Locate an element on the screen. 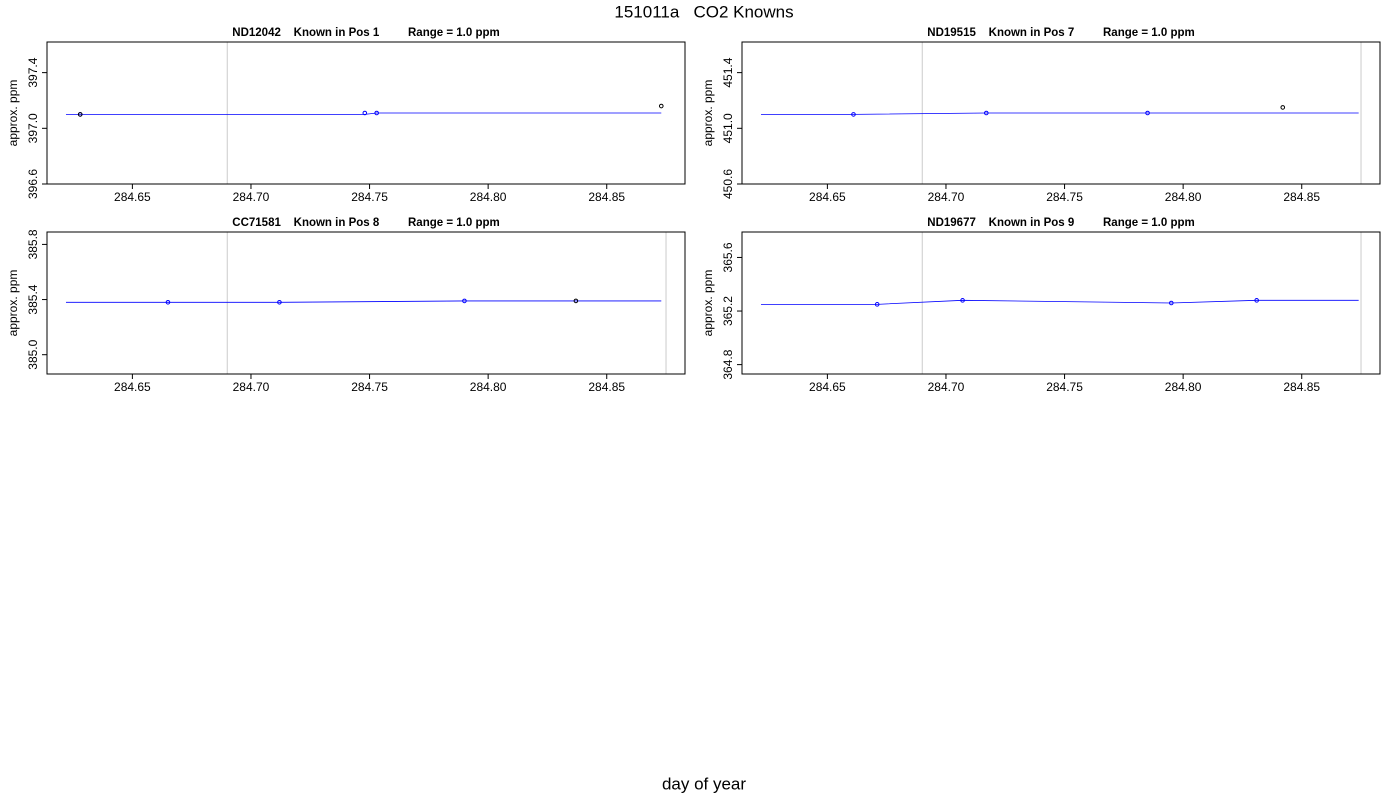  y-tick-label: 385.0 is located at coordinates (33, 354).